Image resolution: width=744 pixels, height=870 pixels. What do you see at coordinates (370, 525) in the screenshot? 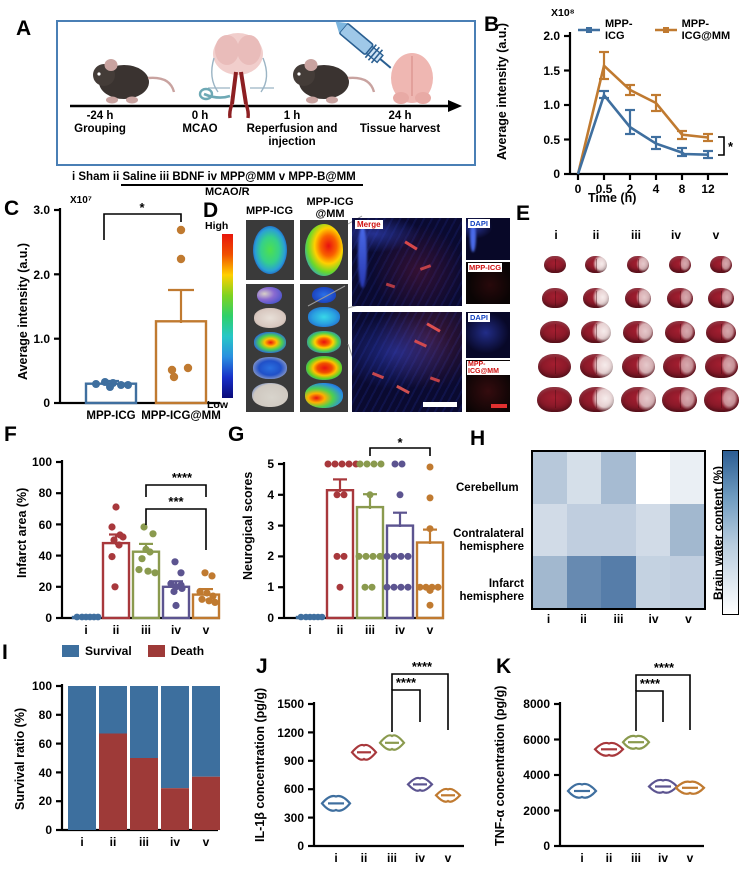
I see `panel-g-points-iii` at bounding box center [370, 525].